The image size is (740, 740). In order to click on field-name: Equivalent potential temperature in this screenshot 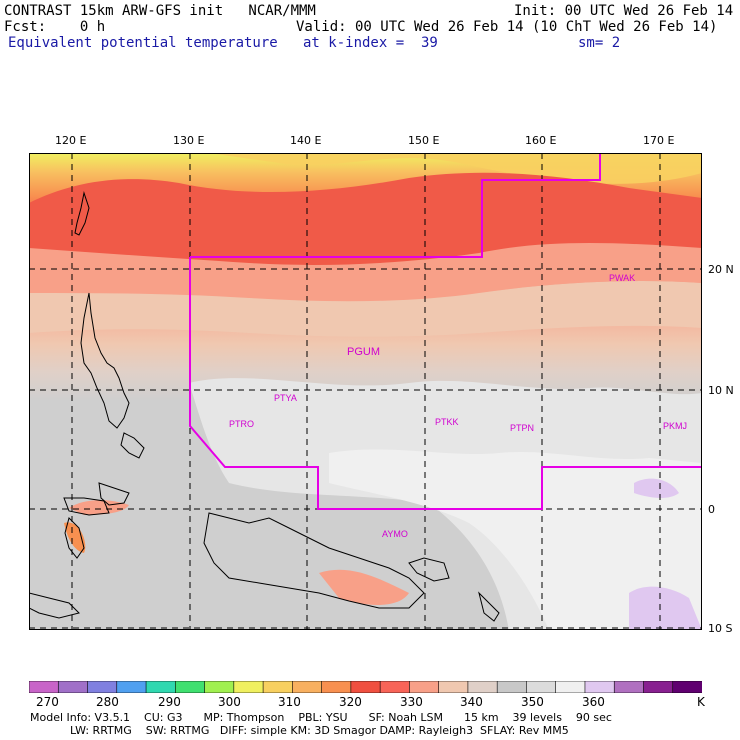, I will do `click(143, 43)`.